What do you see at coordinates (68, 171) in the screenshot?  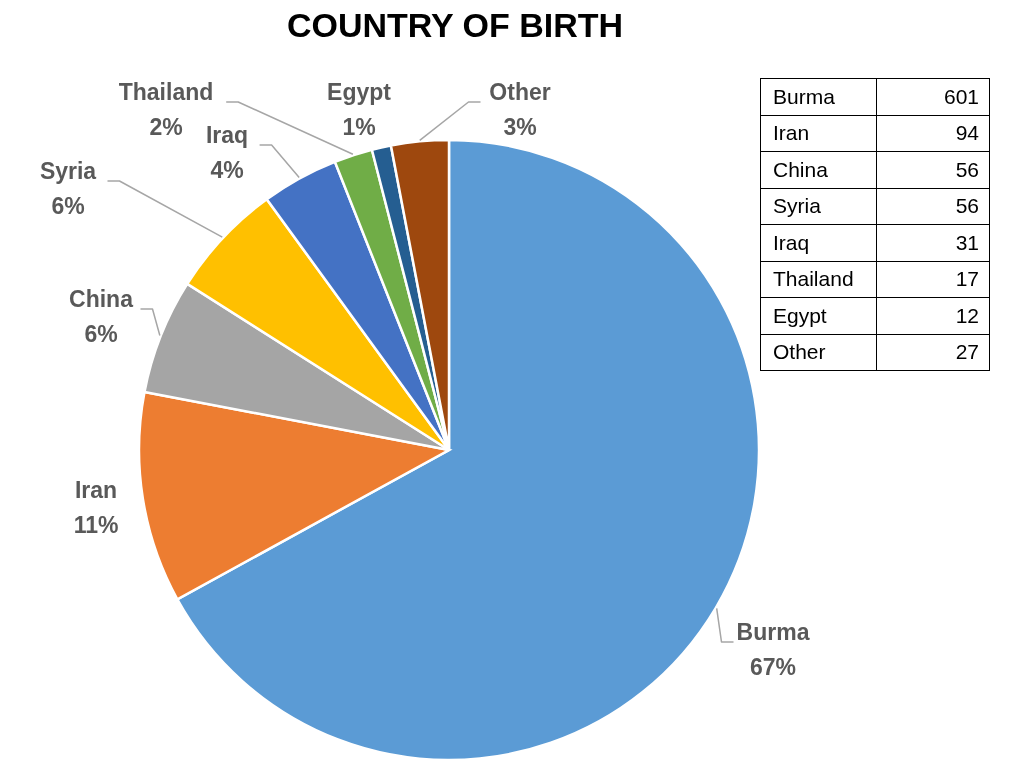 I see `slice-label: Syria` at bounding box center [68, 171].